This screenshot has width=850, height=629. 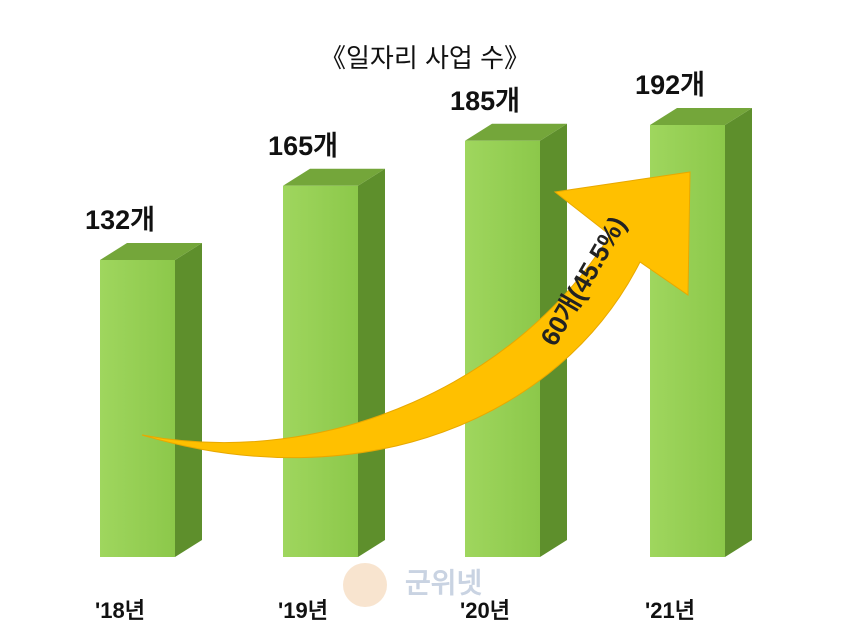 I want to click on x-tick-label: '18년, so click(x=120, y=610).